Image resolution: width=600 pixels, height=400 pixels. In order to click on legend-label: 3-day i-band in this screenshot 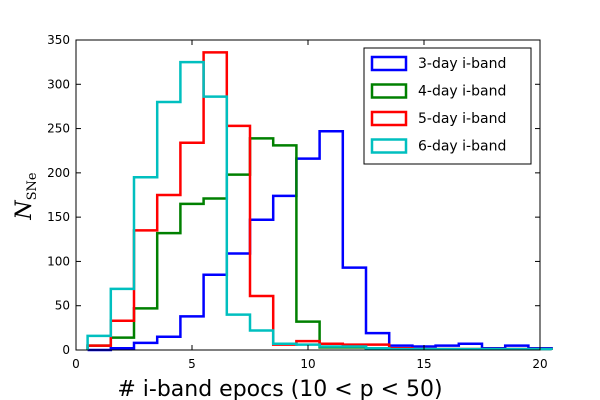, I will do `click(462, 64)`.